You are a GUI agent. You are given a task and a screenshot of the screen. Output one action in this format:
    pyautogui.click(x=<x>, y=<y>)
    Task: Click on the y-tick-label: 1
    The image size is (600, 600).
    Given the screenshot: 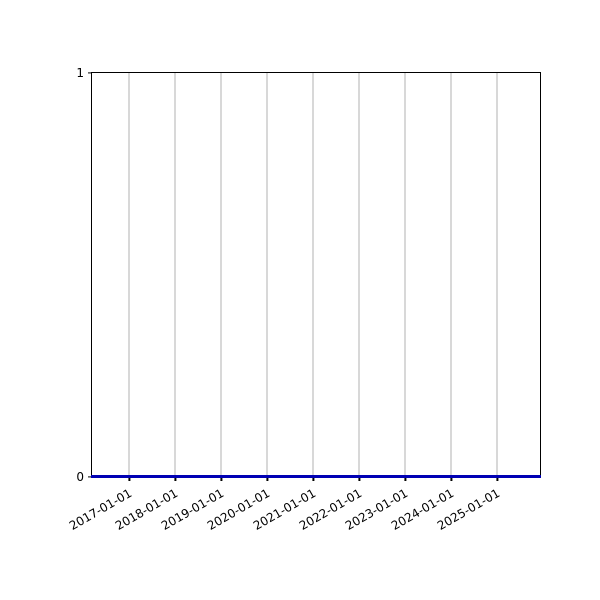 What is the action you would take?
    pyautogui.click(x=80, y=73)
    